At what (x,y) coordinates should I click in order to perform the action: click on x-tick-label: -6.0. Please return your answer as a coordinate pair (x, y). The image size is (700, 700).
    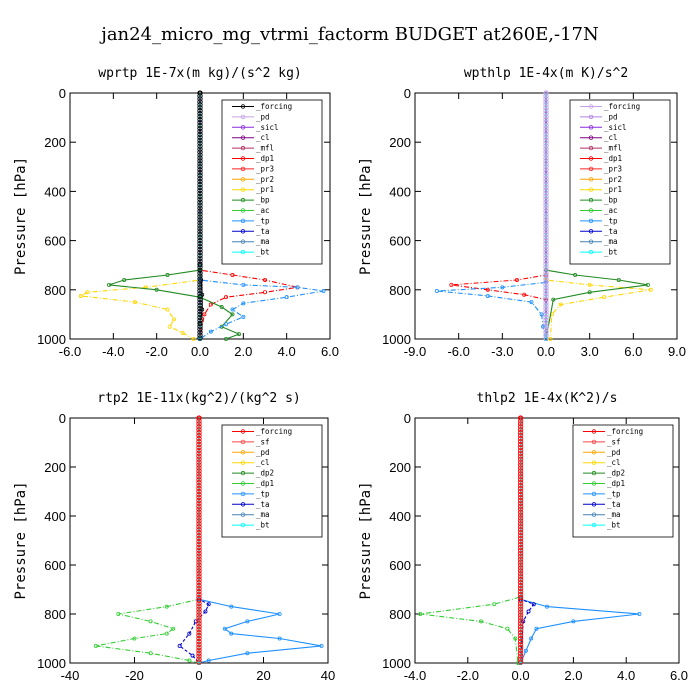
    Looking at the image, I should click on (458, 351).